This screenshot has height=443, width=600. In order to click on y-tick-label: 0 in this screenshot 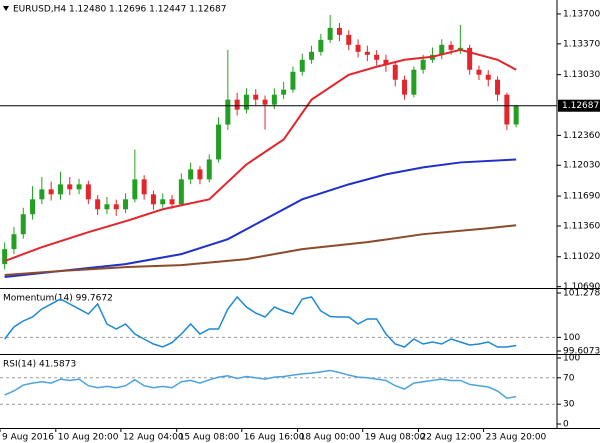, I will do `click(566, 425)`.